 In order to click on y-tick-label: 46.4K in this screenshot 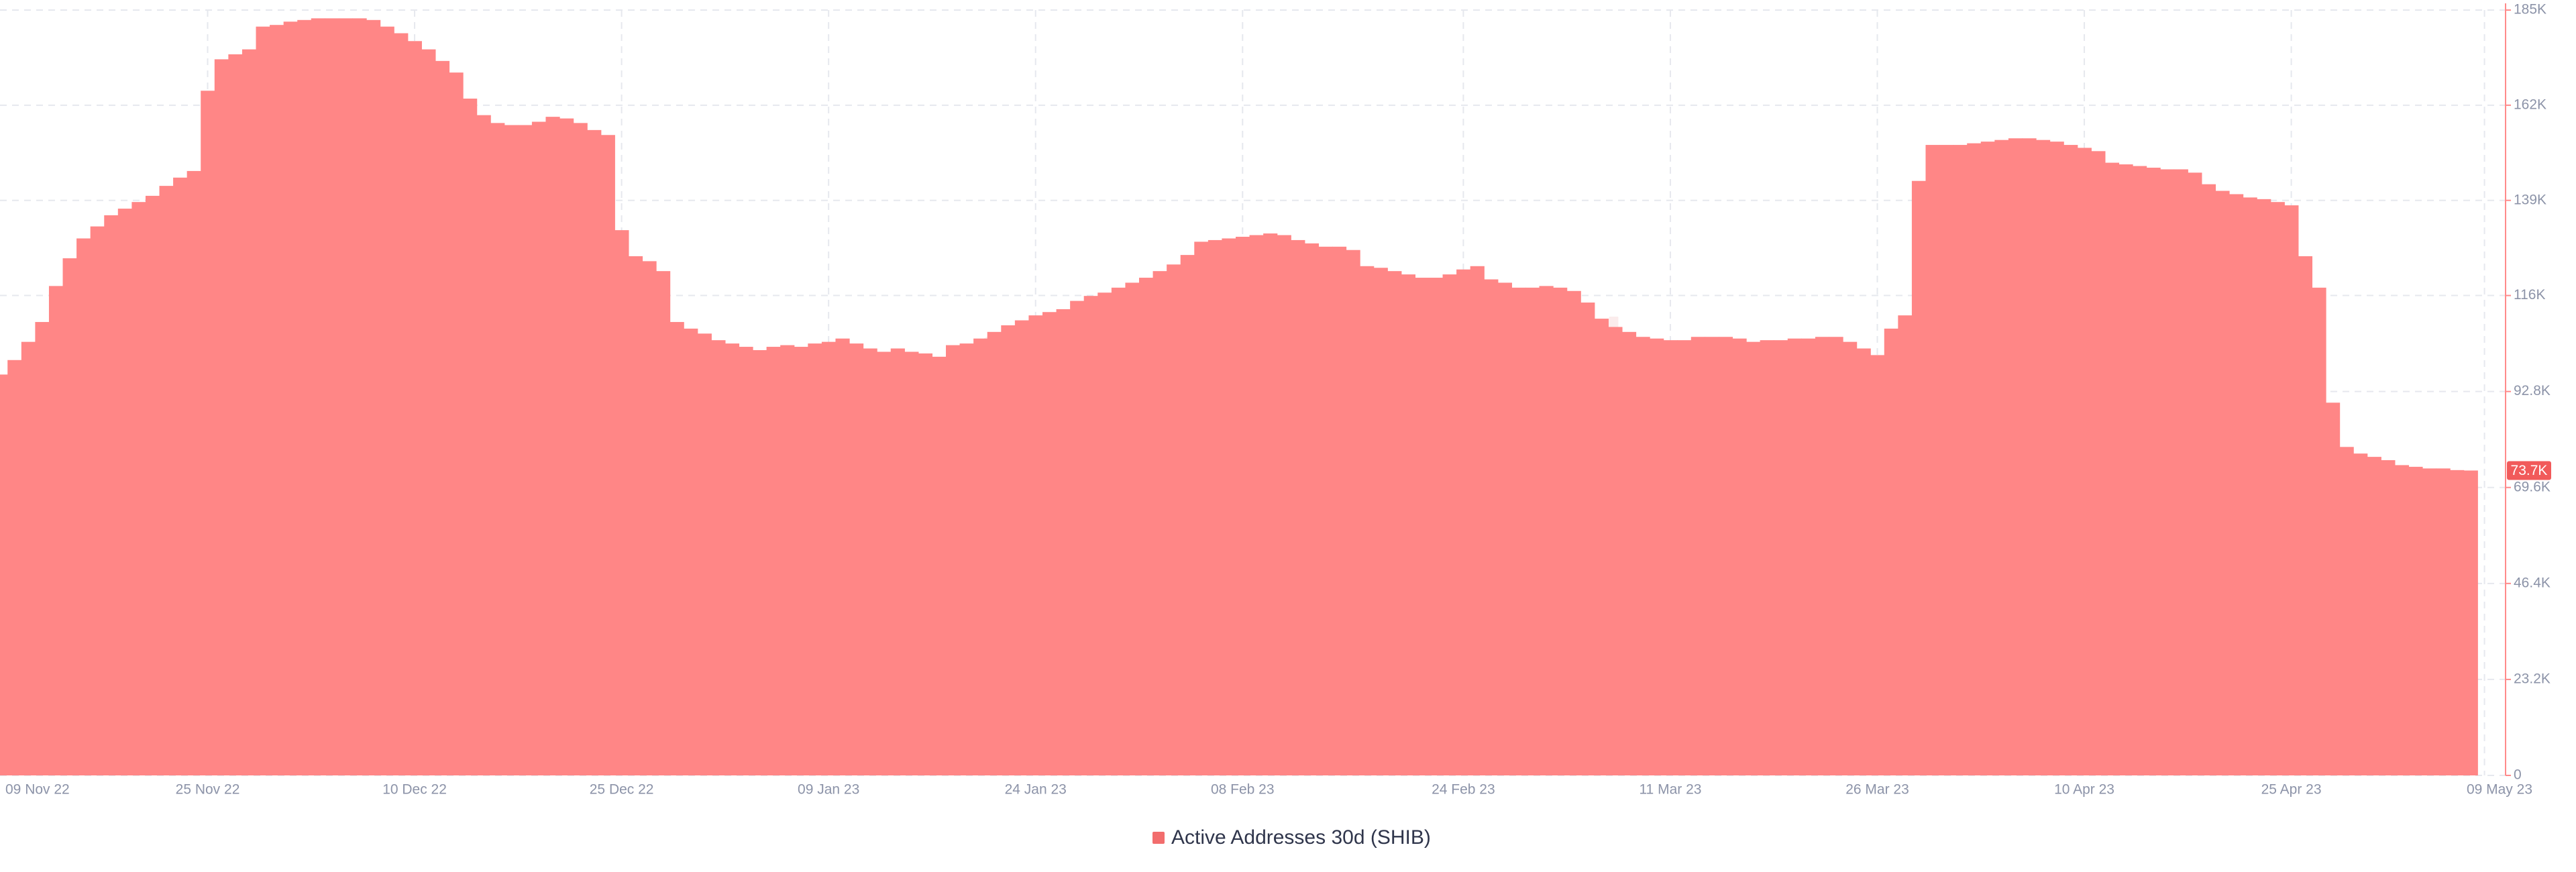, I will do `click(2532, 582)`.